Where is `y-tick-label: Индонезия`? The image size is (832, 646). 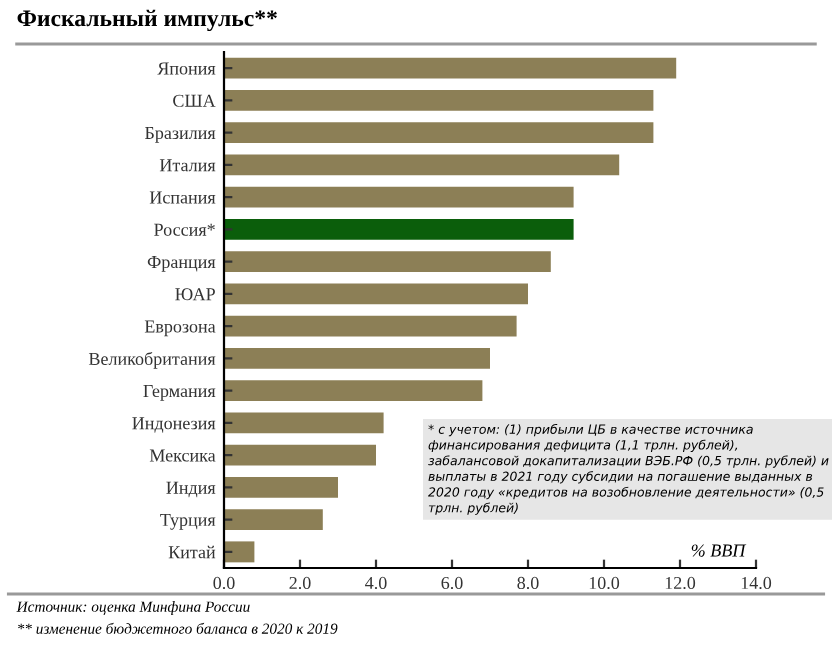 y-tick-label: Индонезия is located at coordinates (174, 425).